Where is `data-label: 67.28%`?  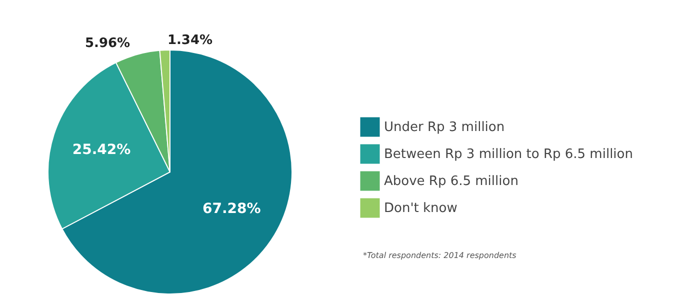 data-label: 67.28% is located at coordinates (231, 209).